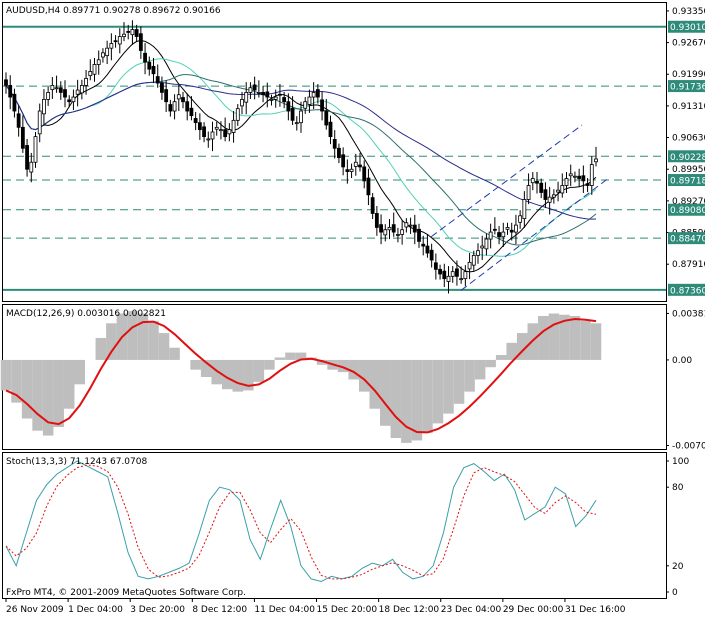 This screenshot has width=705, height=618. I want to click on macd-header: MACD(12,26,9) 0.003016 0.002821, so click(86, 314).